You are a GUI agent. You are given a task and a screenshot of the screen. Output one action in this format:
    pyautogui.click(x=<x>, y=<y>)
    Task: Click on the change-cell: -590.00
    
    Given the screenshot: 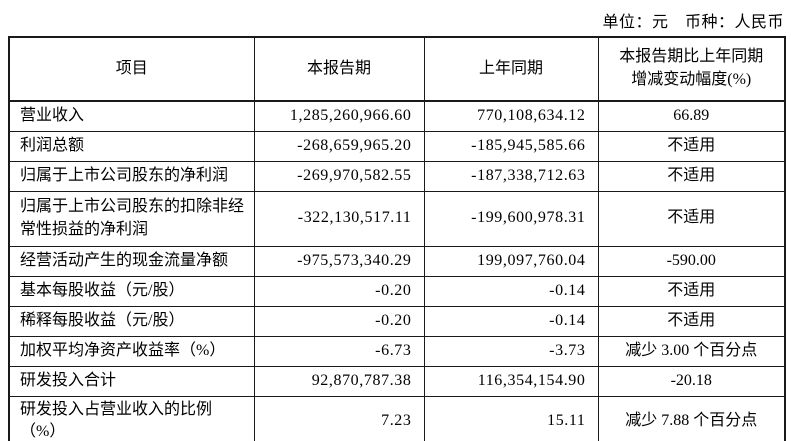 What is the action you would take?
    pyautogui.click(x=691, y=261)
    